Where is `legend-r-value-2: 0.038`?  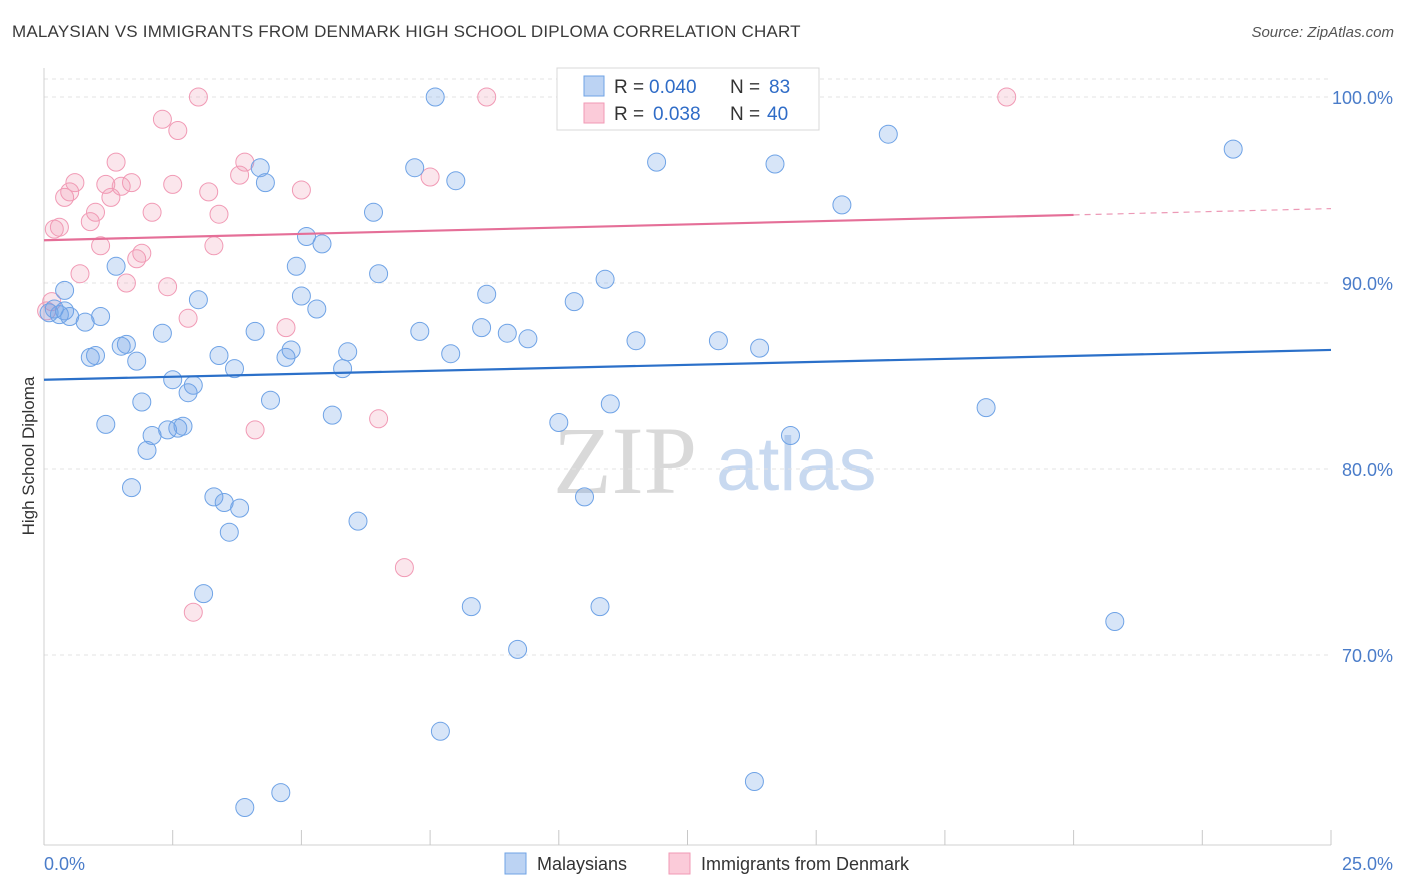 legend-r-value-2: 0.038 is located at coordinates (677, 114).